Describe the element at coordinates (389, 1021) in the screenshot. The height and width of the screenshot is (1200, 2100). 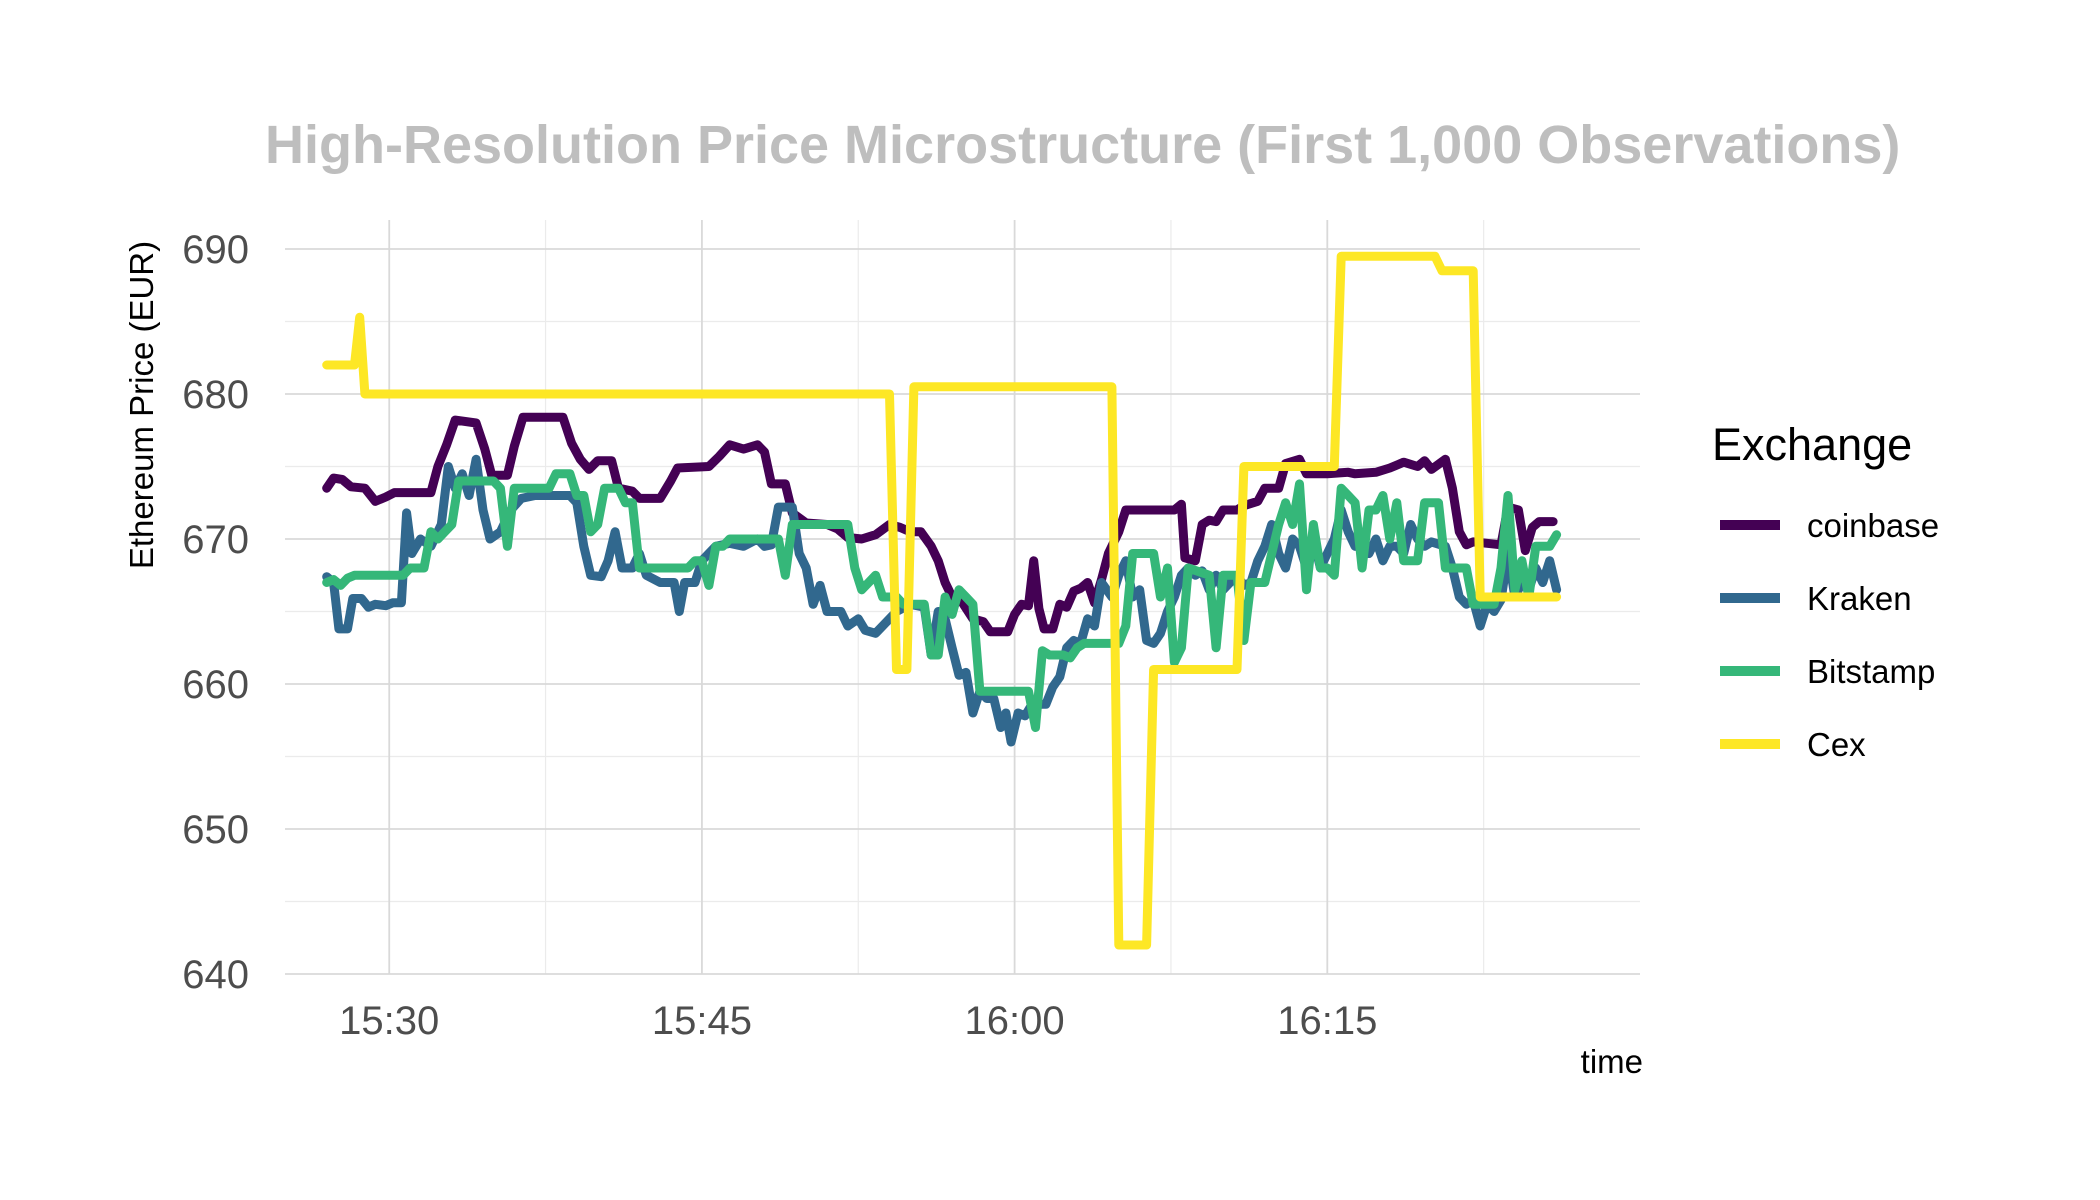
I see `x-tick-label: 15:30` at that location.